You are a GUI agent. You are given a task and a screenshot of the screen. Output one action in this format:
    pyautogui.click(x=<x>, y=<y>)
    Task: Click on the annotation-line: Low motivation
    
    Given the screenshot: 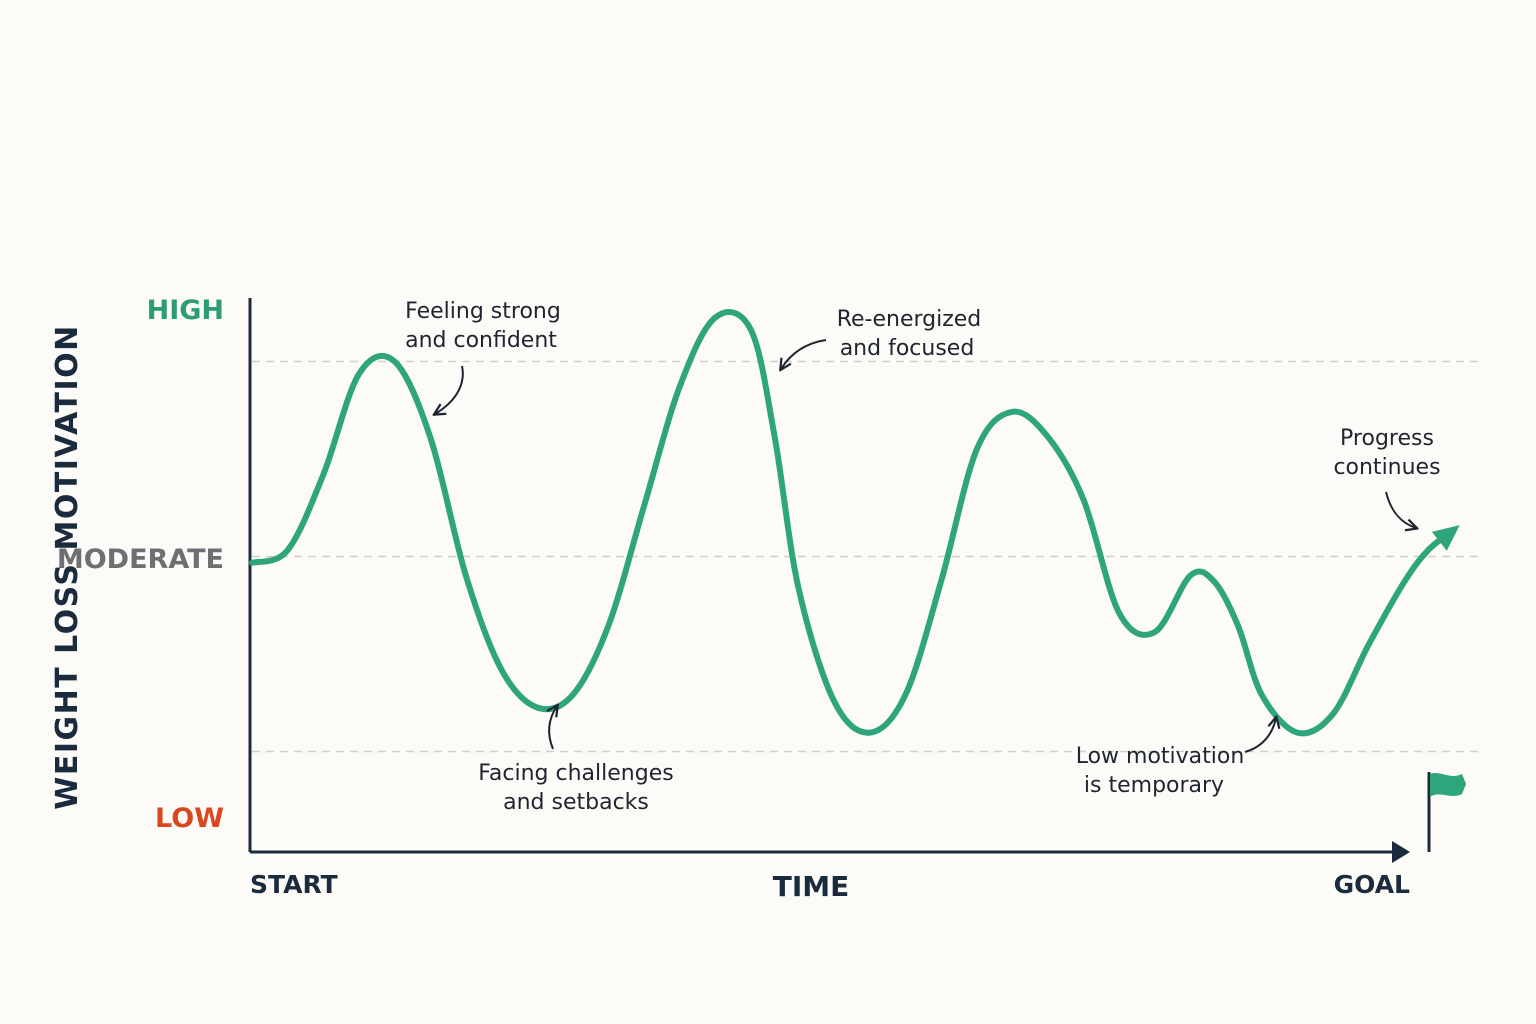 What is the action you would take?
    pyautogui.click(x=1160, y=756)
    